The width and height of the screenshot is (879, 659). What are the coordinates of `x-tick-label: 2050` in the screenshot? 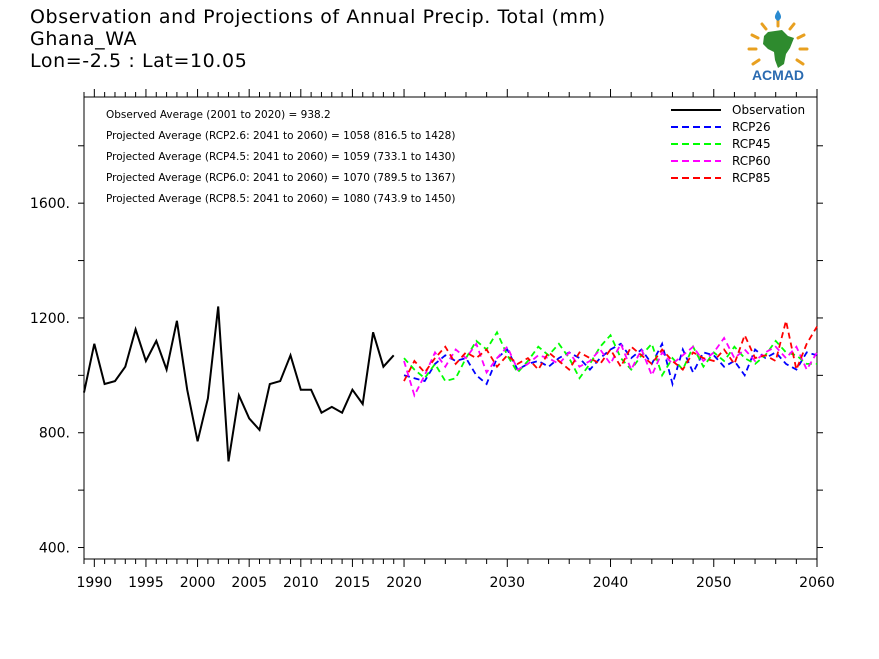 It's located at (714, 583).